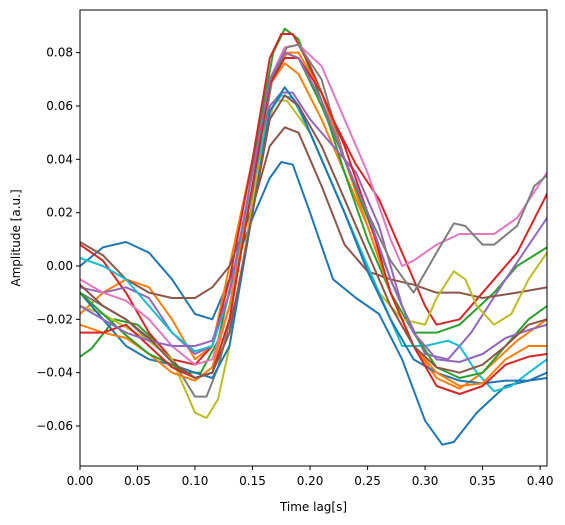 The image size is (565, 525). I want to click on y-tick-label: 0.00, so click(59, 266).